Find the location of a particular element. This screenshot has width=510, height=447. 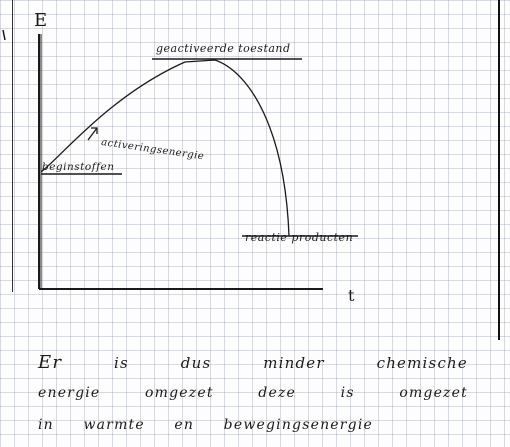

note-word: energie is located at coordinates (69, 393).